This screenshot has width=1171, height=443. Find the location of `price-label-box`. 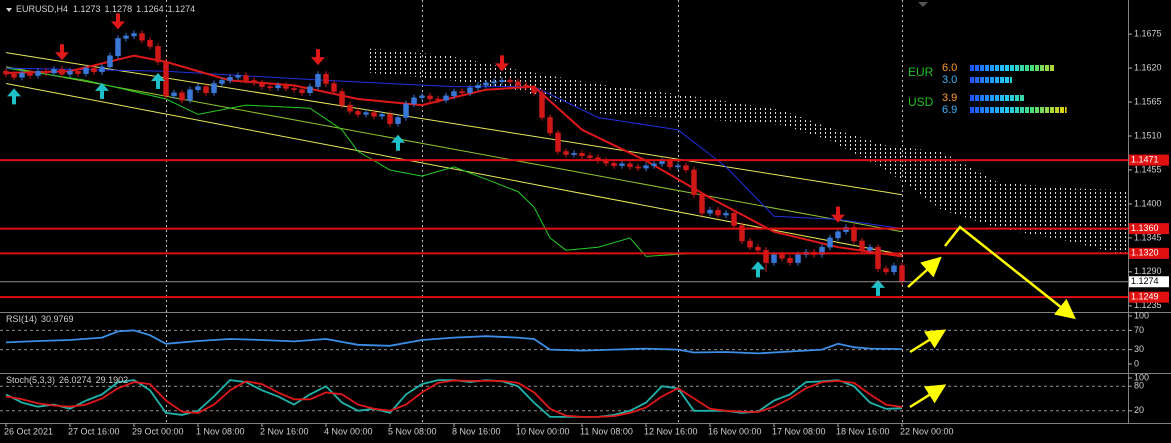

price-label-box is located at coordinates (1149, 282).